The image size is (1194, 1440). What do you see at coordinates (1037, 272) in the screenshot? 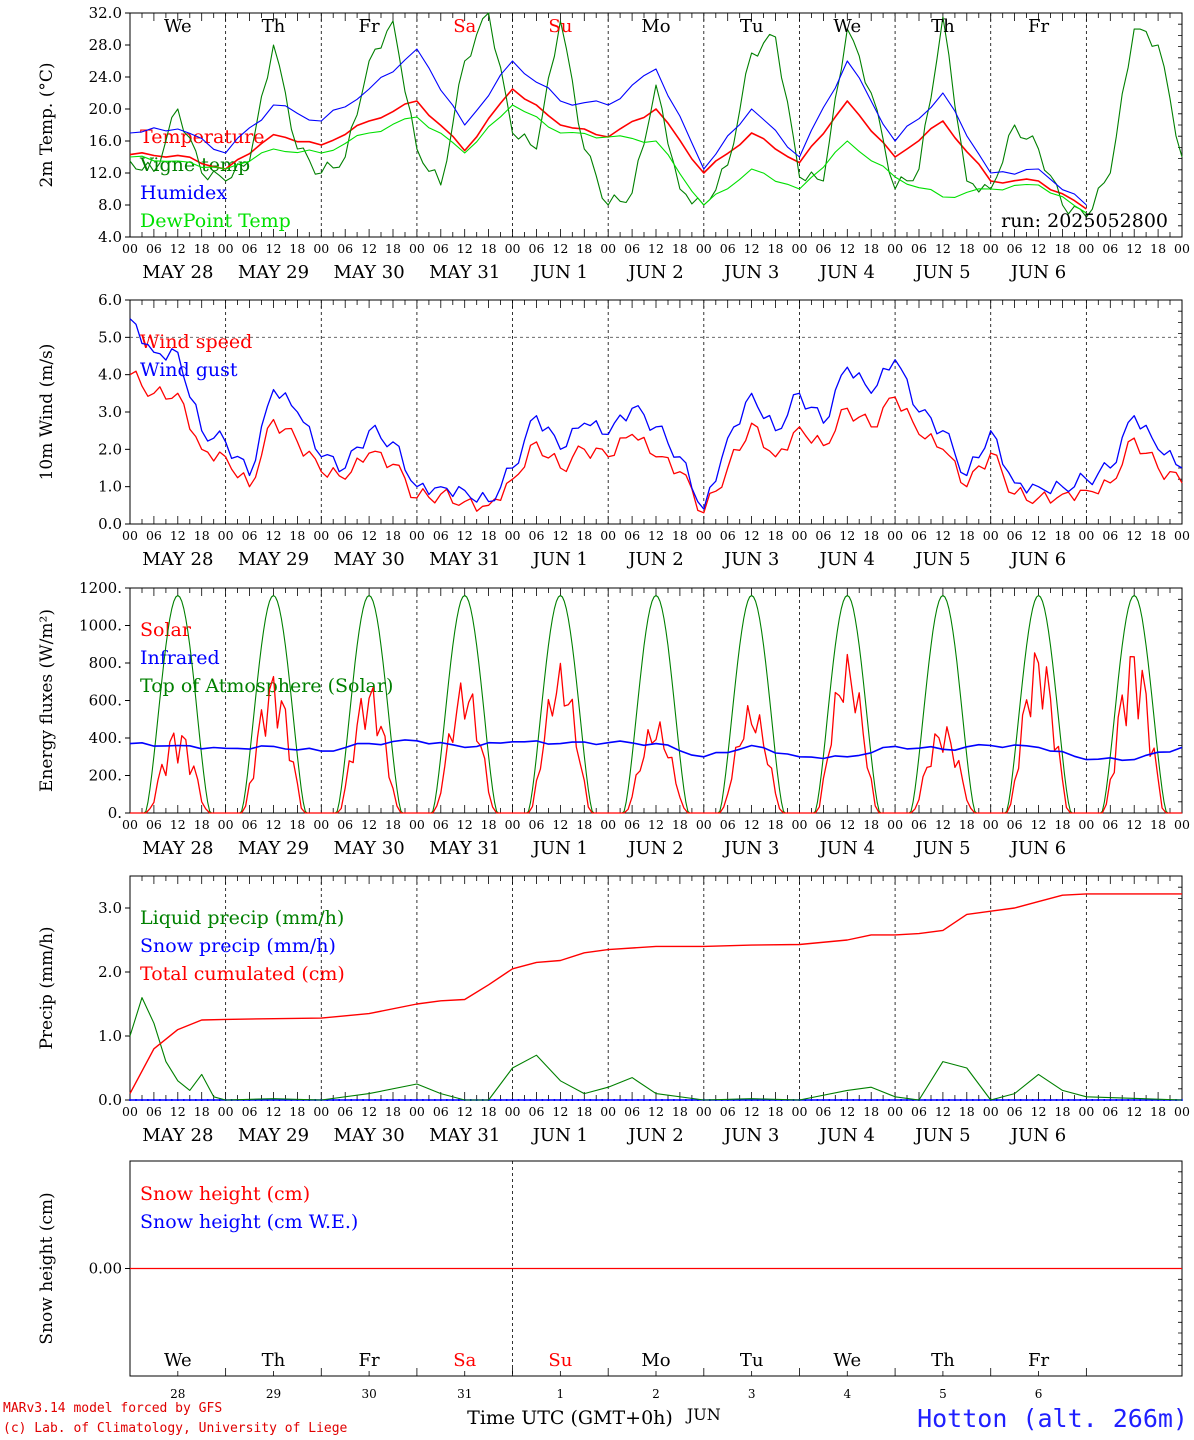
I see `temp-date-label: JUN 6` at bounding box center [1037, 272].